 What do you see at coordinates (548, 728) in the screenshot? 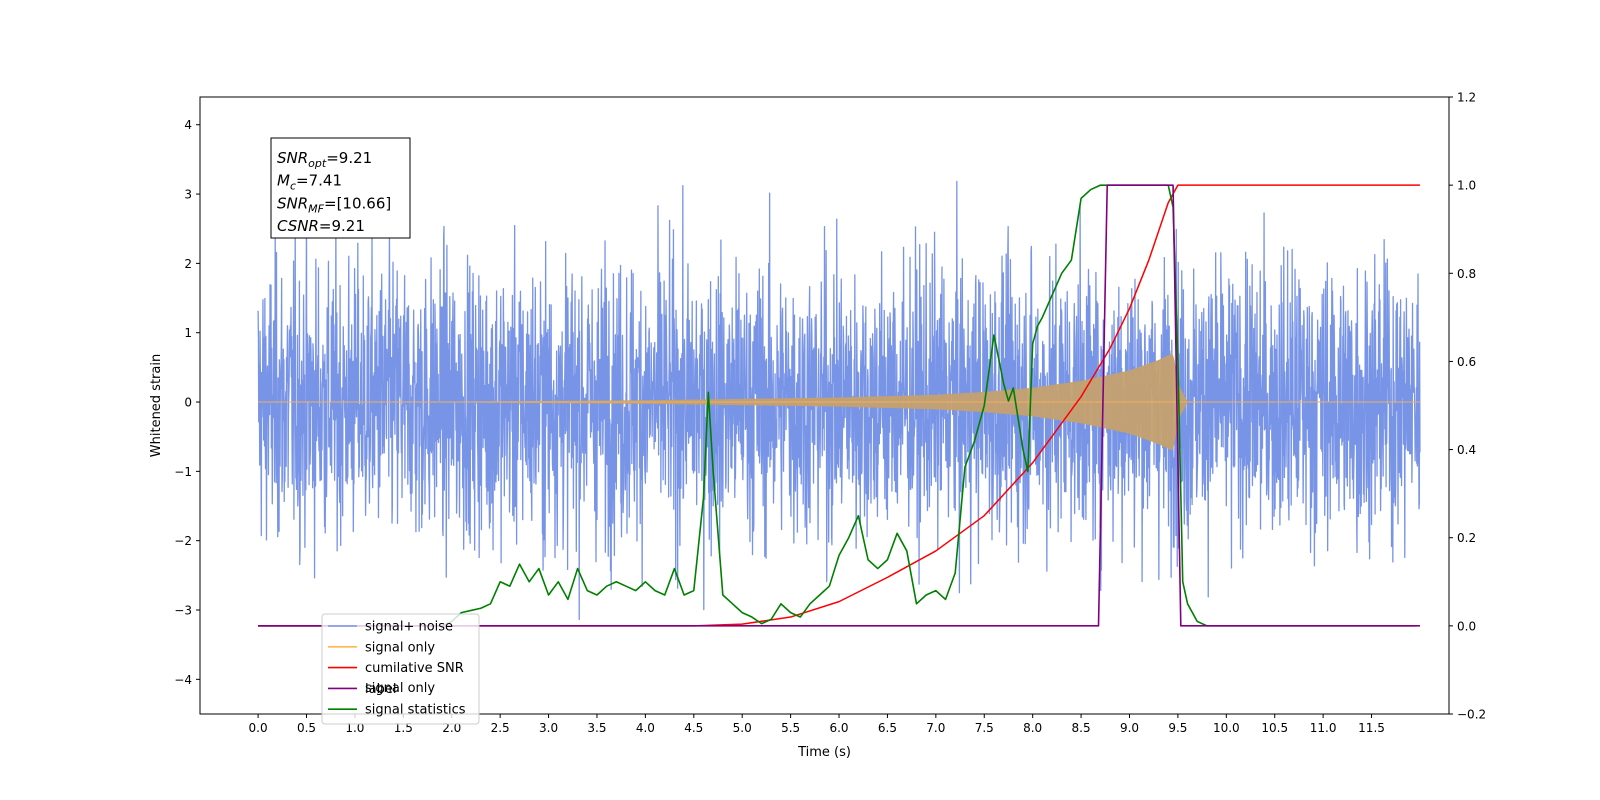
I see `x-tick-label: 3.0` at bounding box center [548, 728].